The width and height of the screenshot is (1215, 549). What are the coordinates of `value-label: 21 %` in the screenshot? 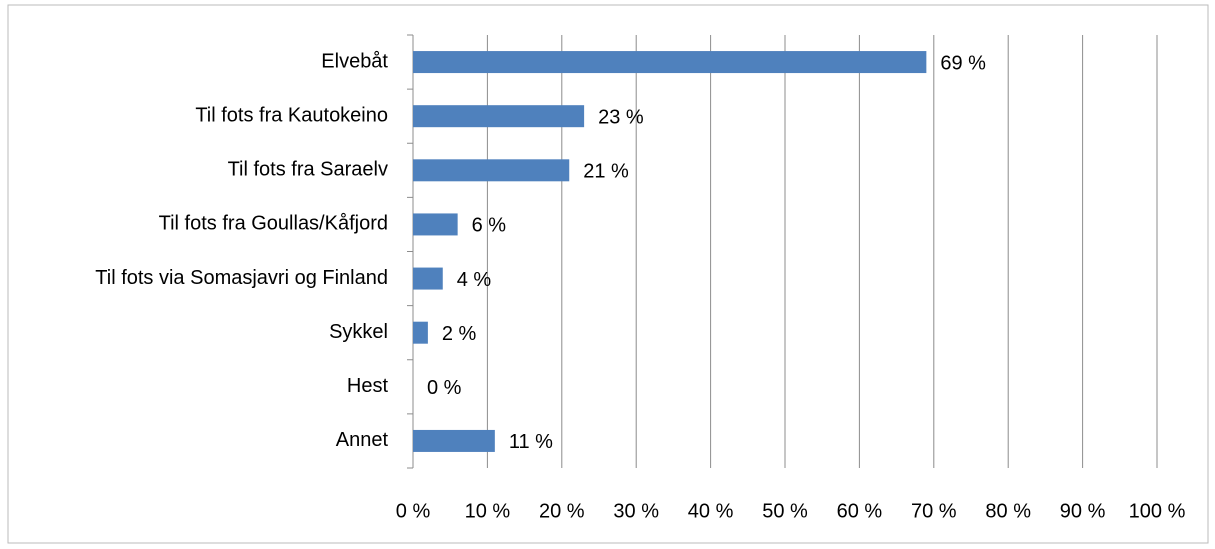 It's located at (606, 172).